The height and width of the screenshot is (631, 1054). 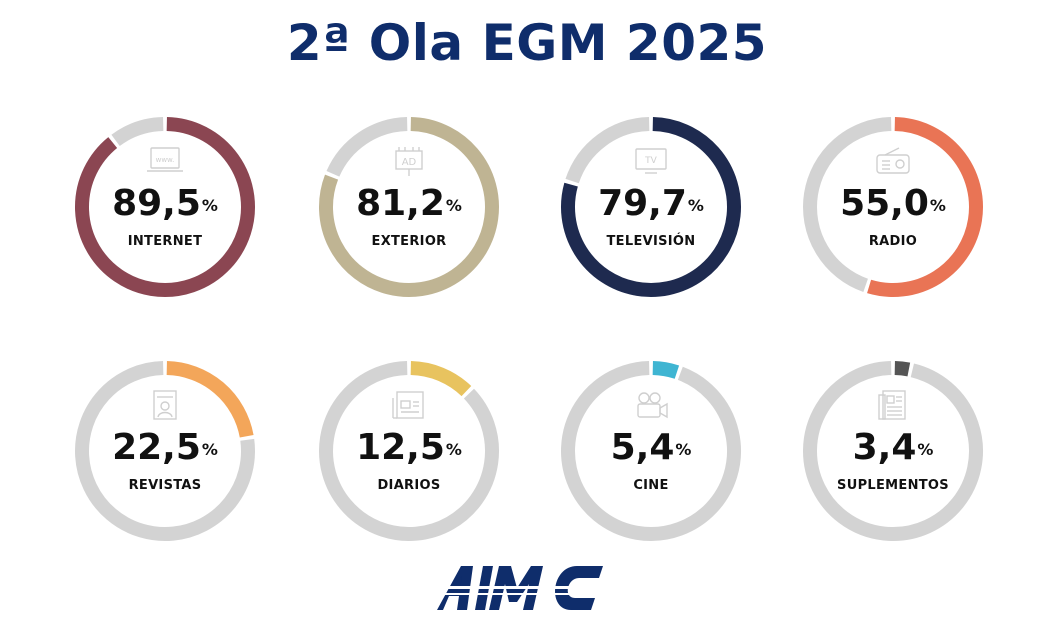 What do you see at coordinates (893, 405) in the screenshot?
I see `supplement-icon` at bounding box center [893, 405].